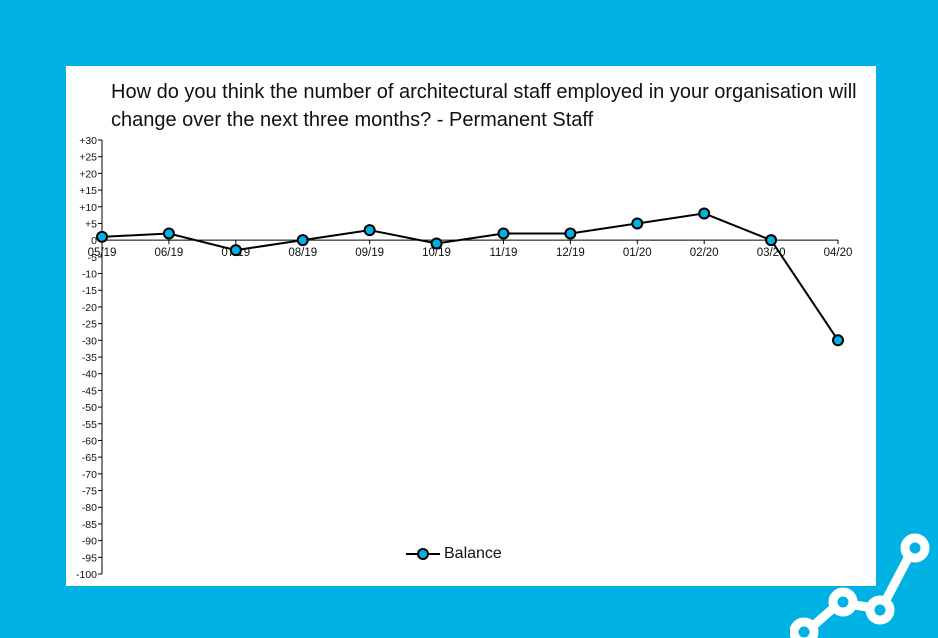  What do you see at coordinates (89, 558) in the screenshot?
I see `y-tick-label: -95` at bounding box center [89, 558].